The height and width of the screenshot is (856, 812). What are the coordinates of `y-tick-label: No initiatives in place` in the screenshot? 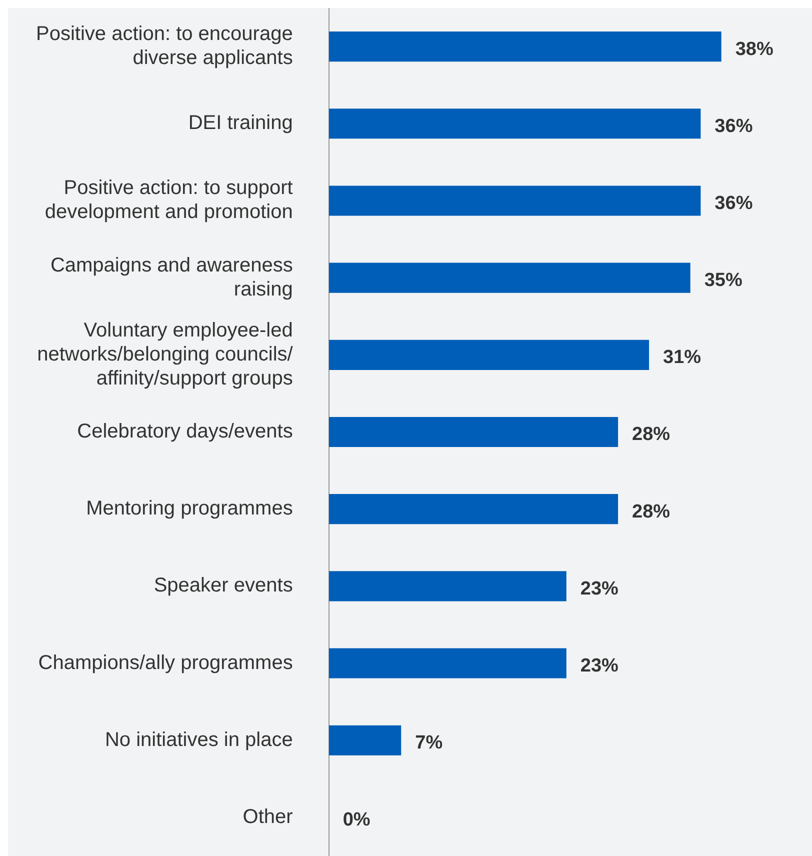 It's located at (198, 739).